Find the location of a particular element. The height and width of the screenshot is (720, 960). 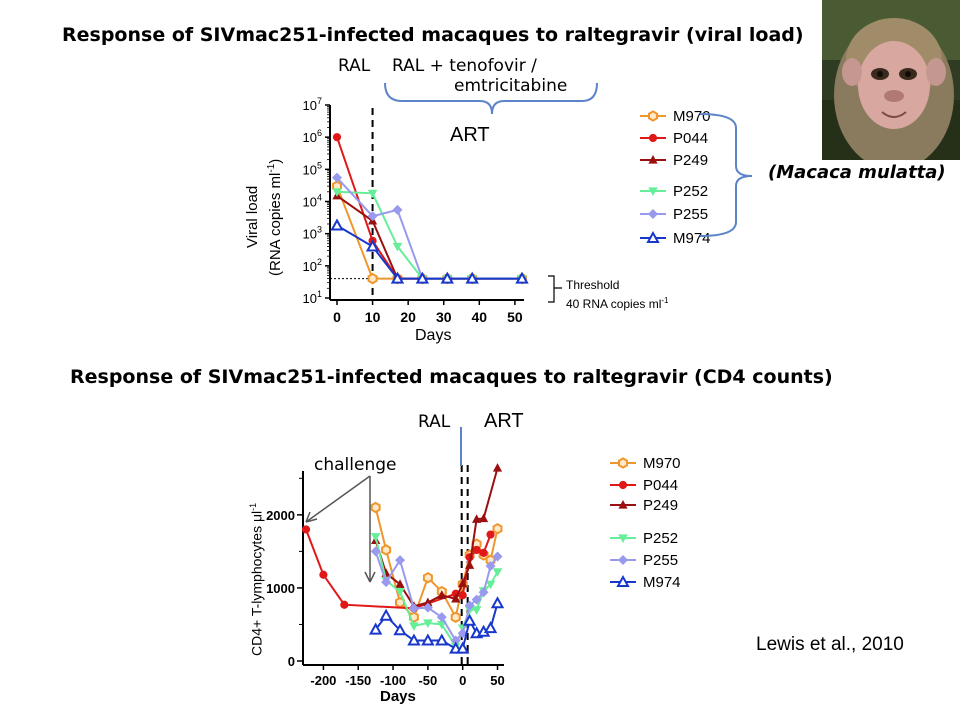

cd4-legend-label-p252: P252 is located at coordinates (660, 538).